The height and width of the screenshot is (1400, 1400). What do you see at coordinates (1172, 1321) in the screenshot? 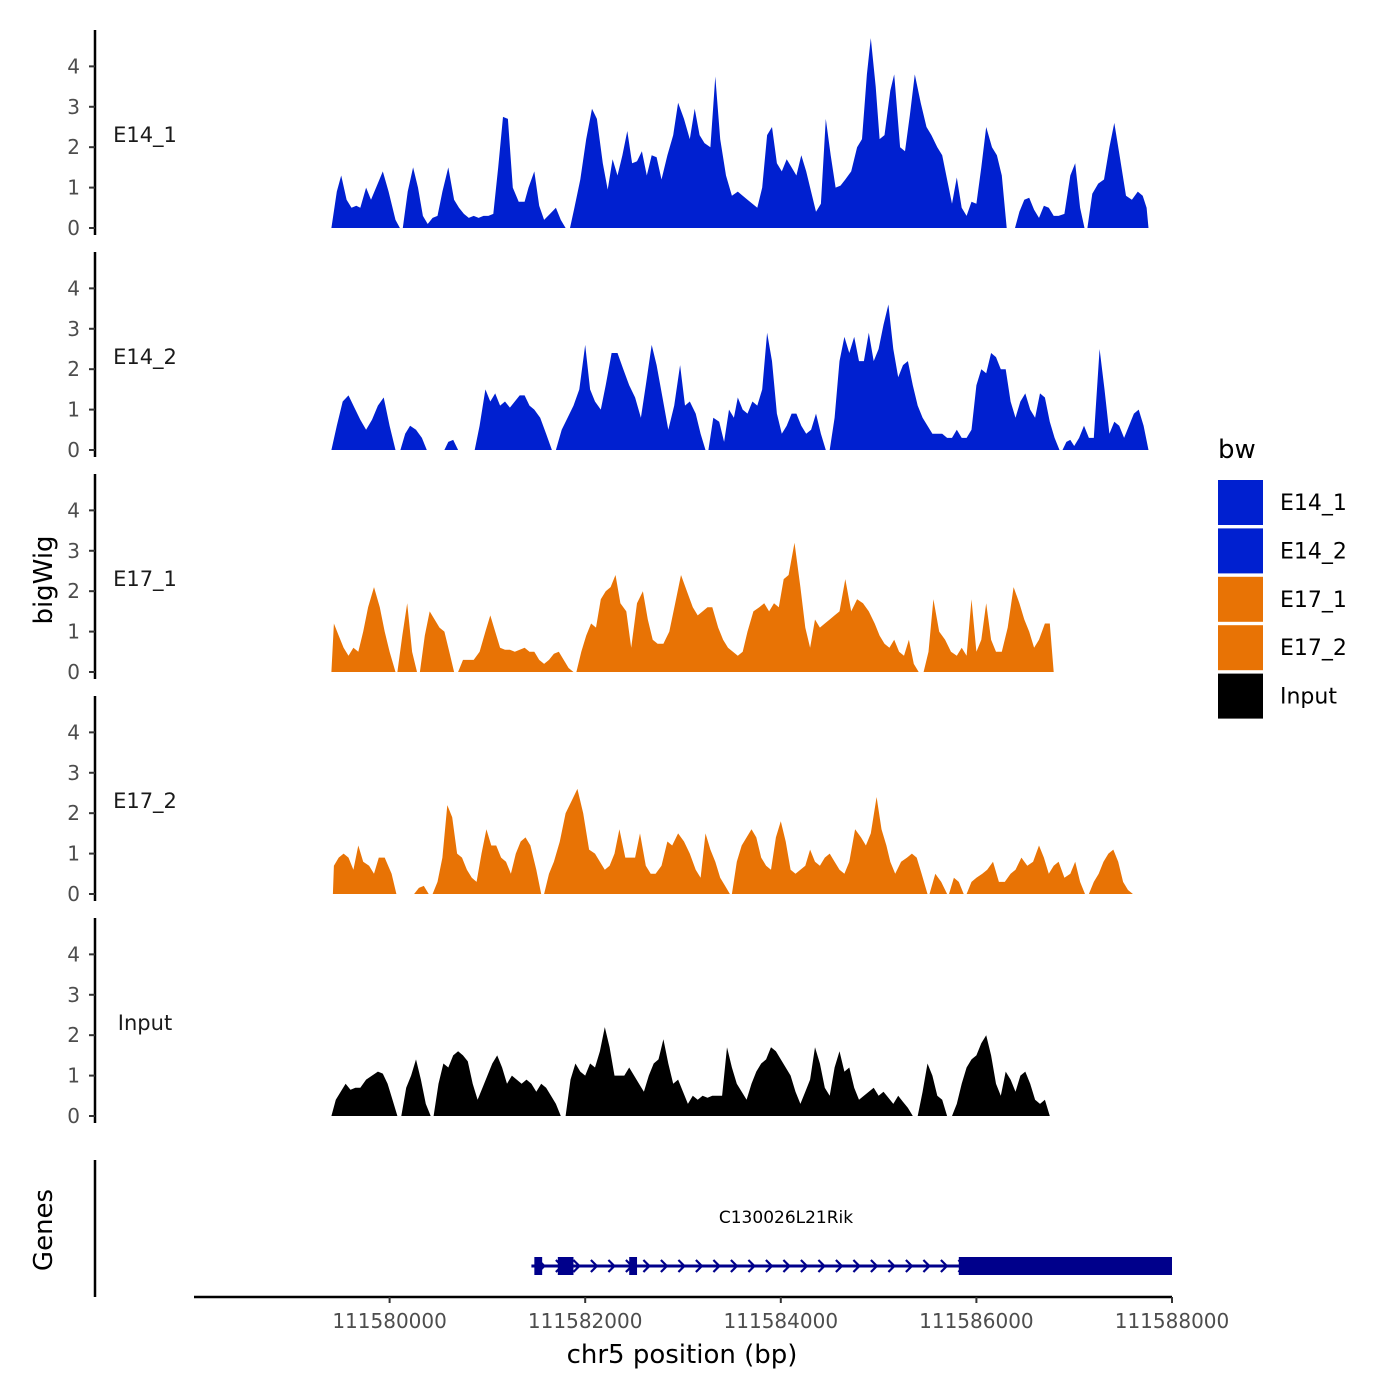
I see `x-tick-label: 111588000` at bounding box center [1172, 1321].